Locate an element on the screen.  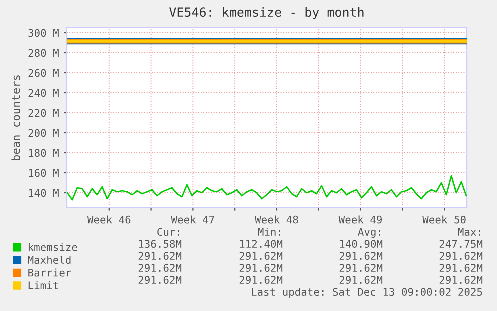
legend-label: Maxheld is located at coordinates (49, 260).